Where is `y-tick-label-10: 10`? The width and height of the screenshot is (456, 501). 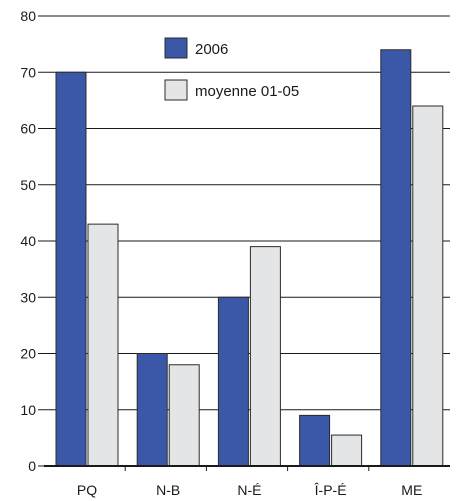 y-tick-label-10: 10 is located at coordinates (28, 410).